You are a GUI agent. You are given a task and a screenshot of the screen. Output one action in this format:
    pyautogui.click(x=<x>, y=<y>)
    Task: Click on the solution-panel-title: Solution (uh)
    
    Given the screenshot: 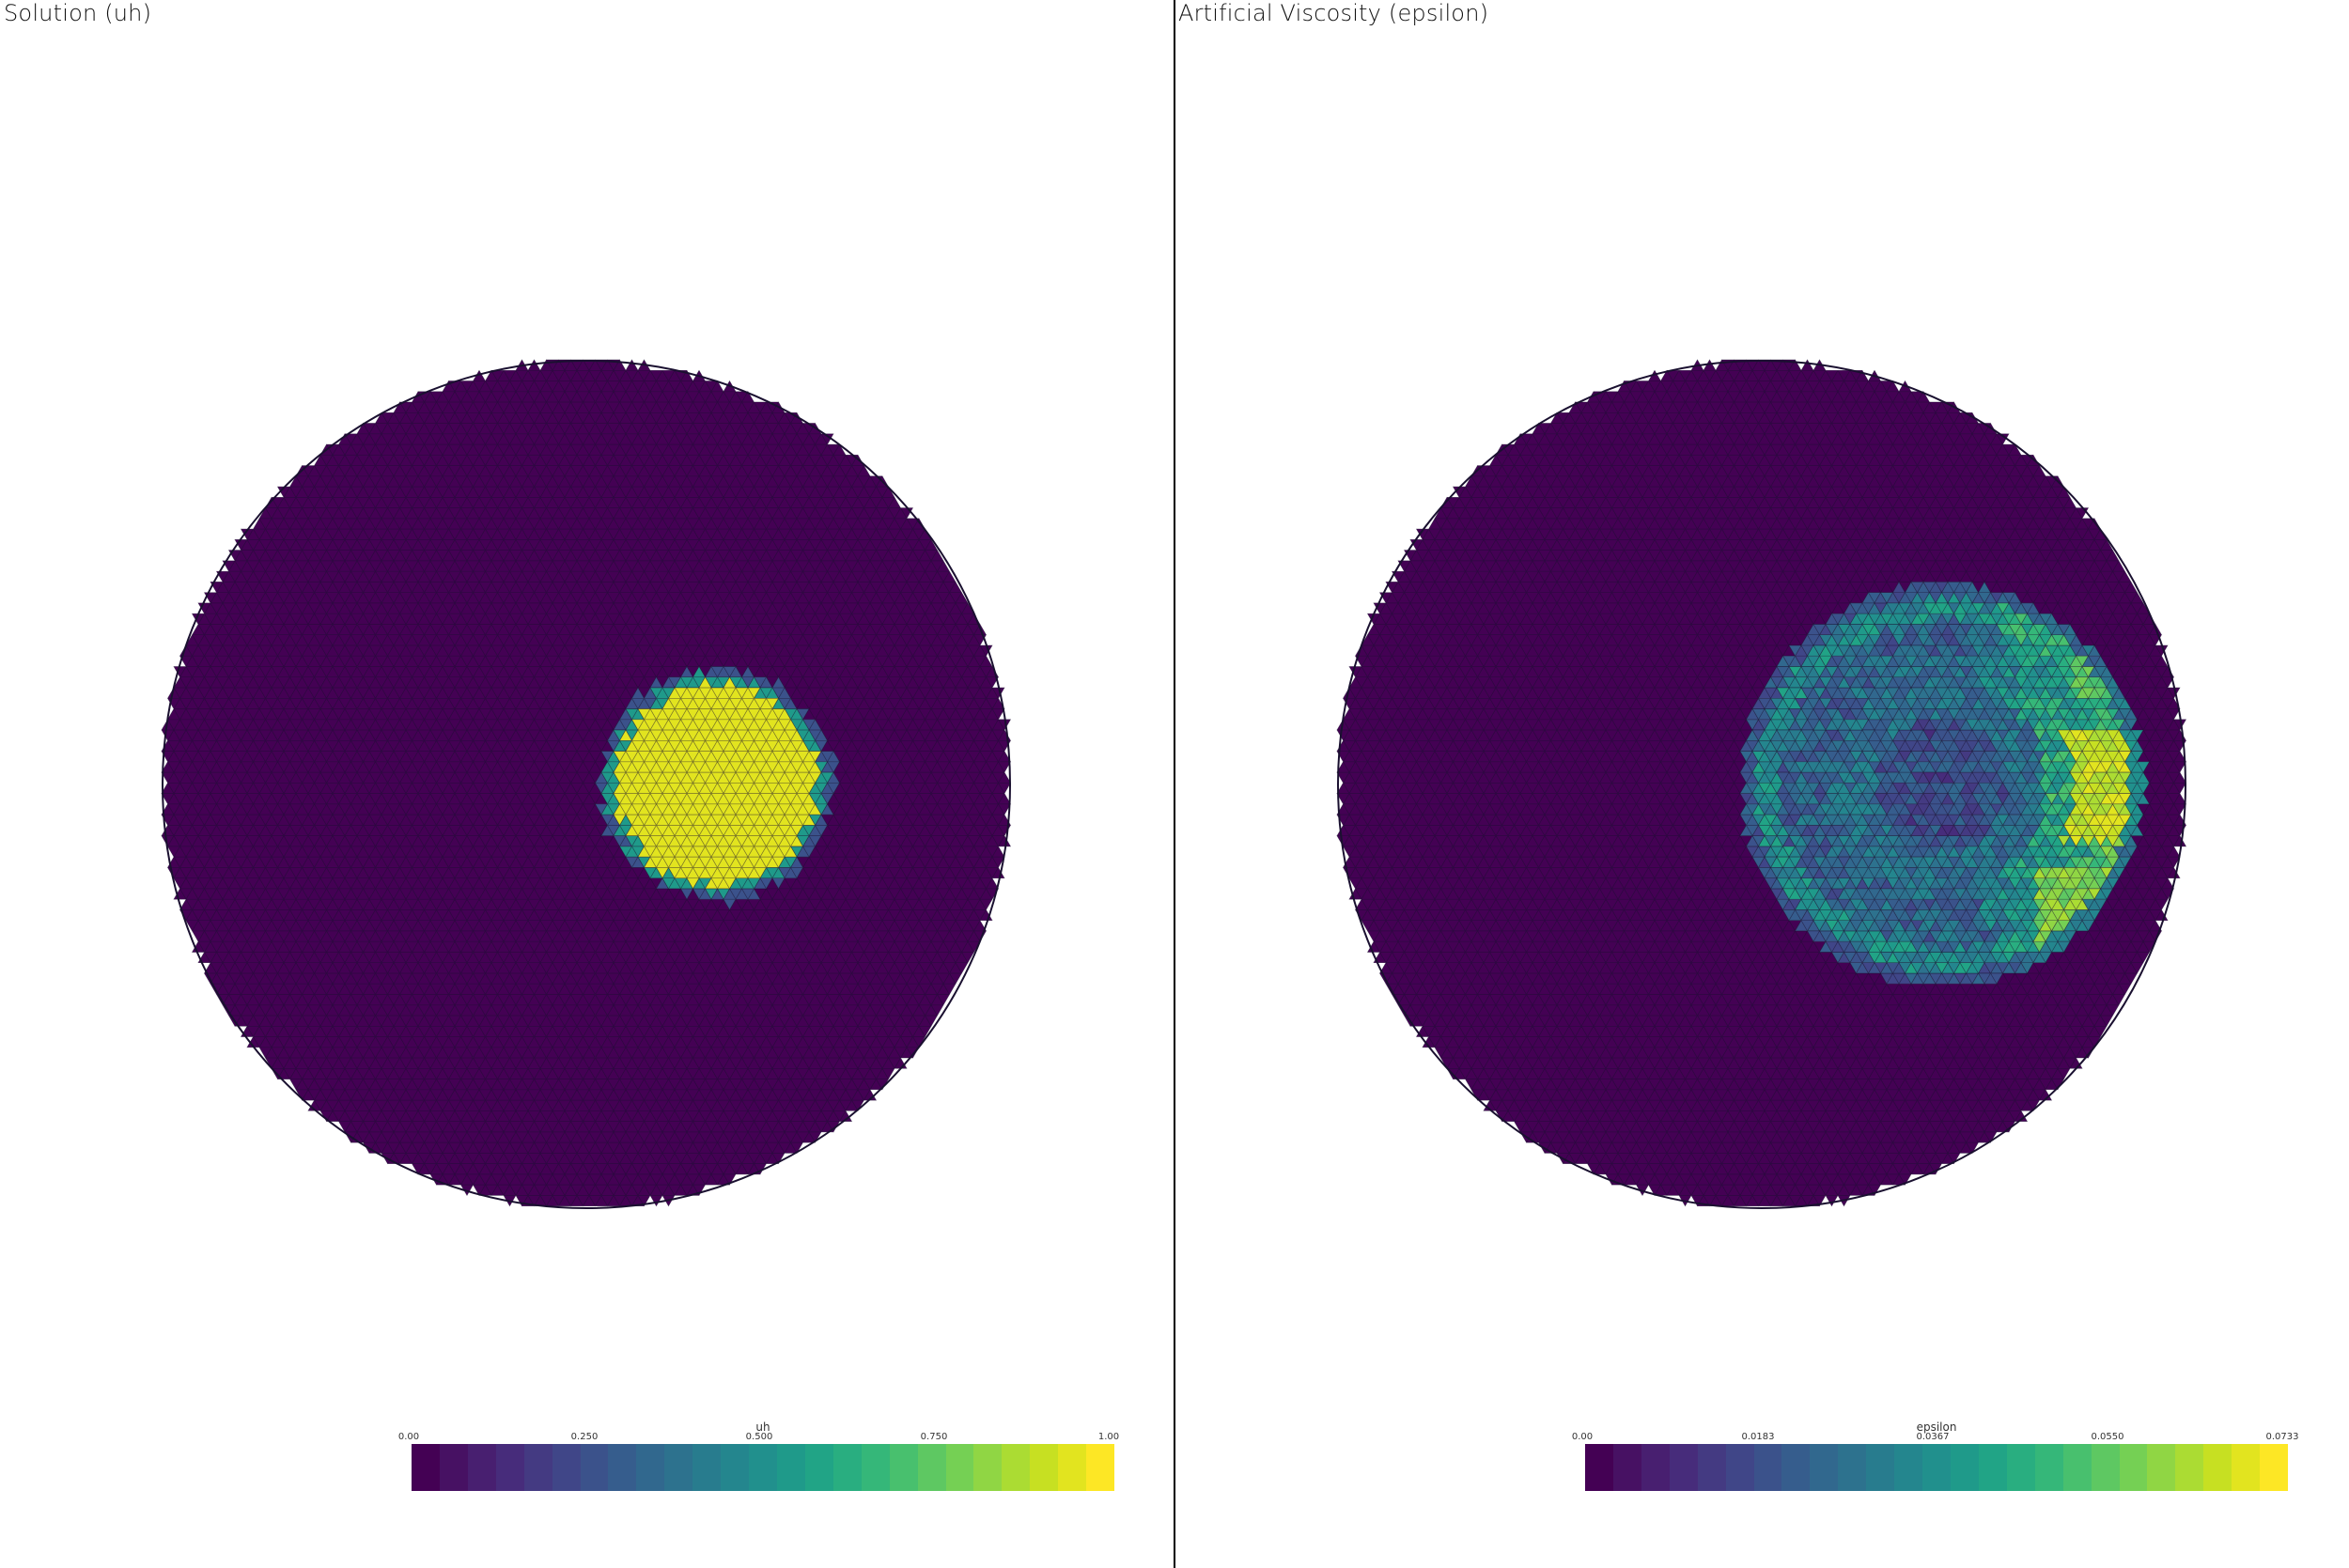 What is the action you would take?
    pyautogui.click(x=78, y=13)
    